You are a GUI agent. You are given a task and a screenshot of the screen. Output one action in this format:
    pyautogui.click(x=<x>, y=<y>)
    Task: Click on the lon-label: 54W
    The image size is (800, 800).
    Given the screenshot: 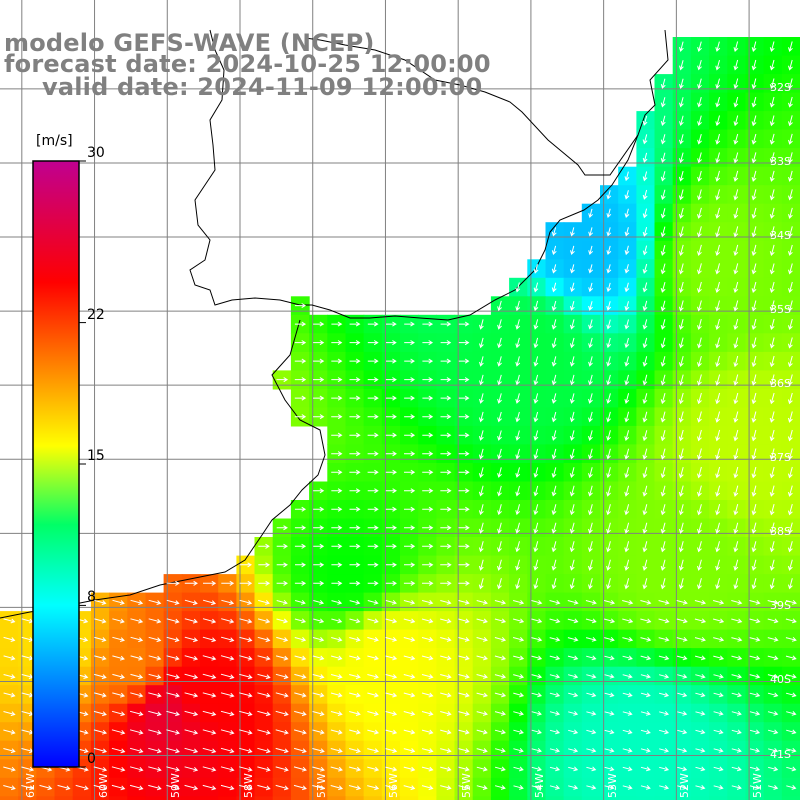 What is the action you would take?
    pyautogui.click(x=539, y=785)
    